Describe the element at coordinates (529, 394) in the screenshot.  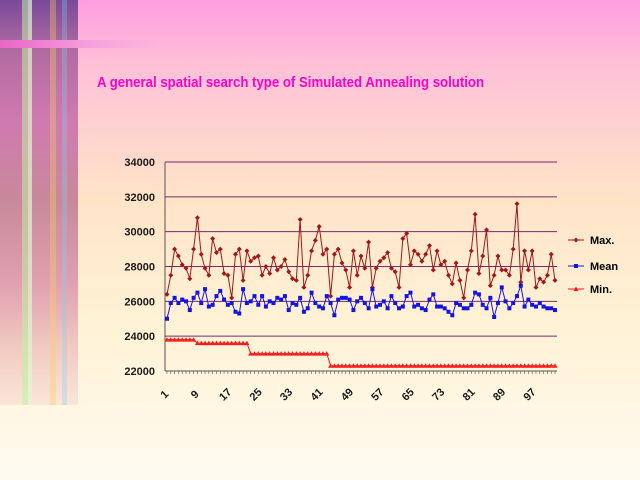
I see `x-tick-label: 97` at that location.